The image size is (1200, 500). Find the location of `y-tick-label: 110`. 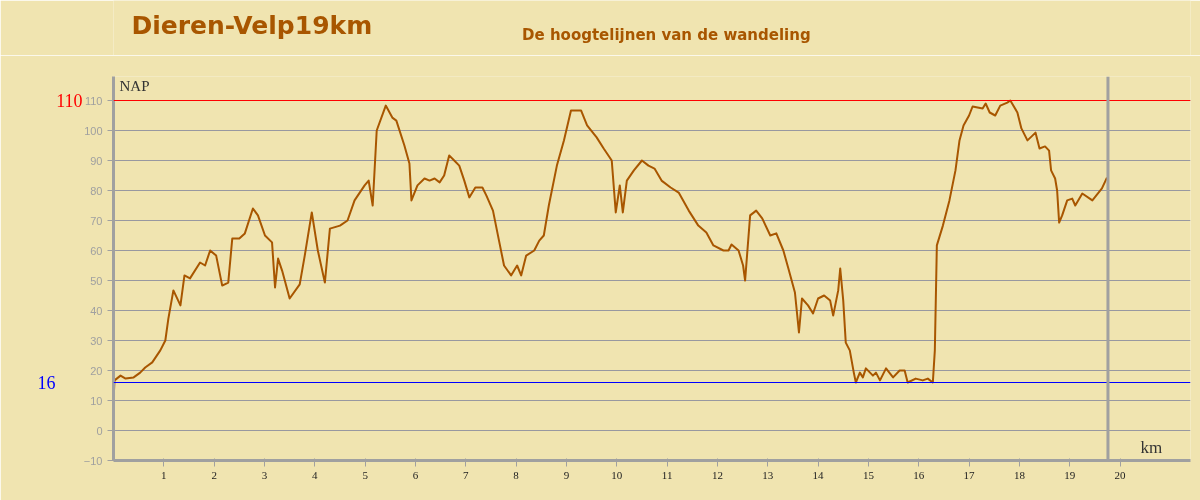

y-tick-label: 110 is located at coordinates (93, 100).